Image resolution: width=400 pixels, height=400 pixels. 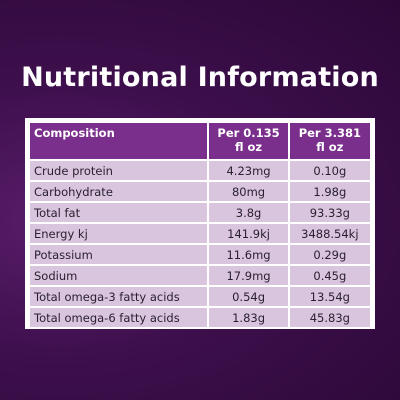 I want to click on row-label: Sodium, so click(x=119, y=275).